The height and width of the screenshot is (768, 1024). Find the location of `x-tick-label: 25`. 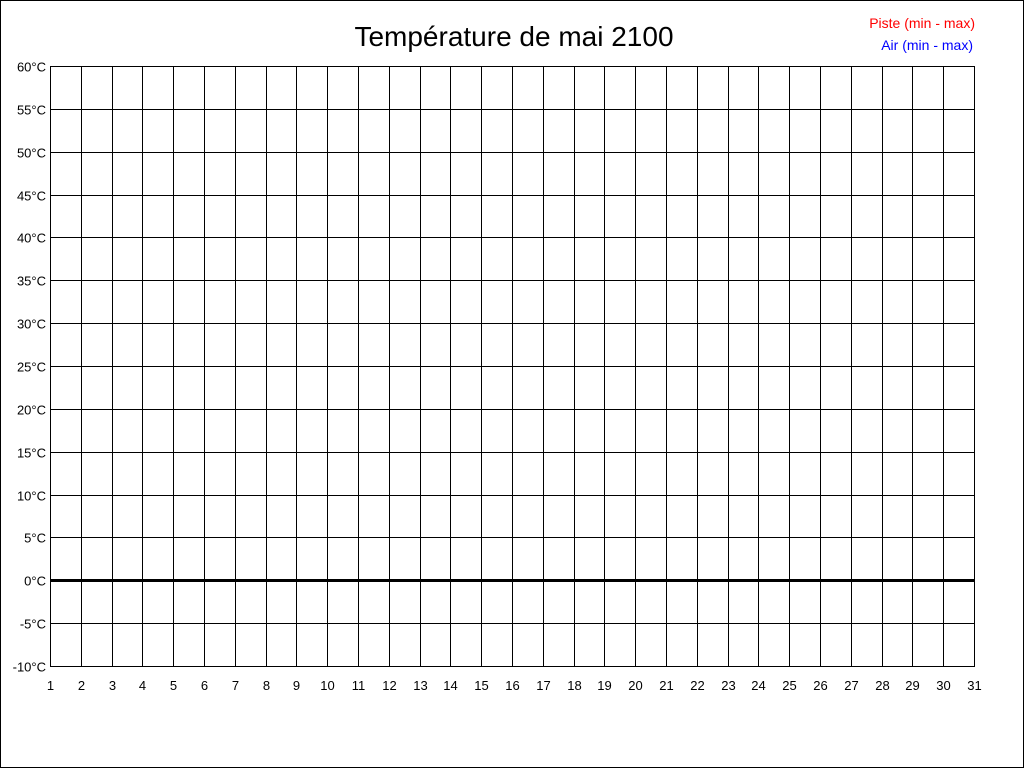

x-tick-label: 25 is located at coordinates (789, 685).